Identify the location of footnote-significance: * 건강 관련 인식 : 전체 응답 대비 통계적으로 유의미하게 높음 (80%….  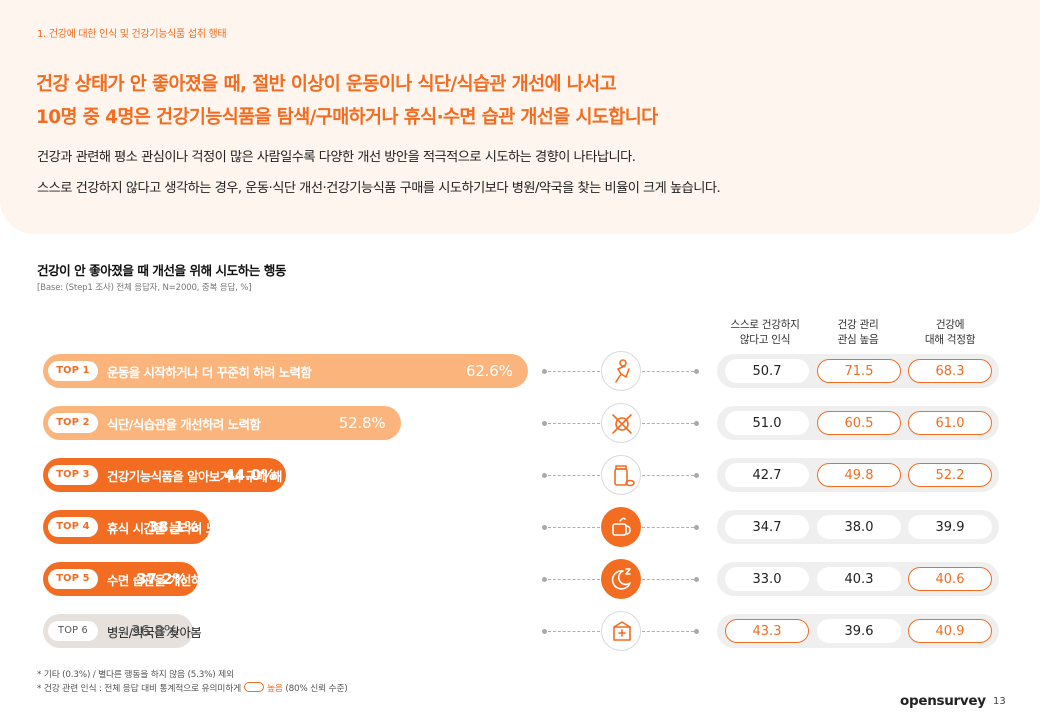
(192, 687).